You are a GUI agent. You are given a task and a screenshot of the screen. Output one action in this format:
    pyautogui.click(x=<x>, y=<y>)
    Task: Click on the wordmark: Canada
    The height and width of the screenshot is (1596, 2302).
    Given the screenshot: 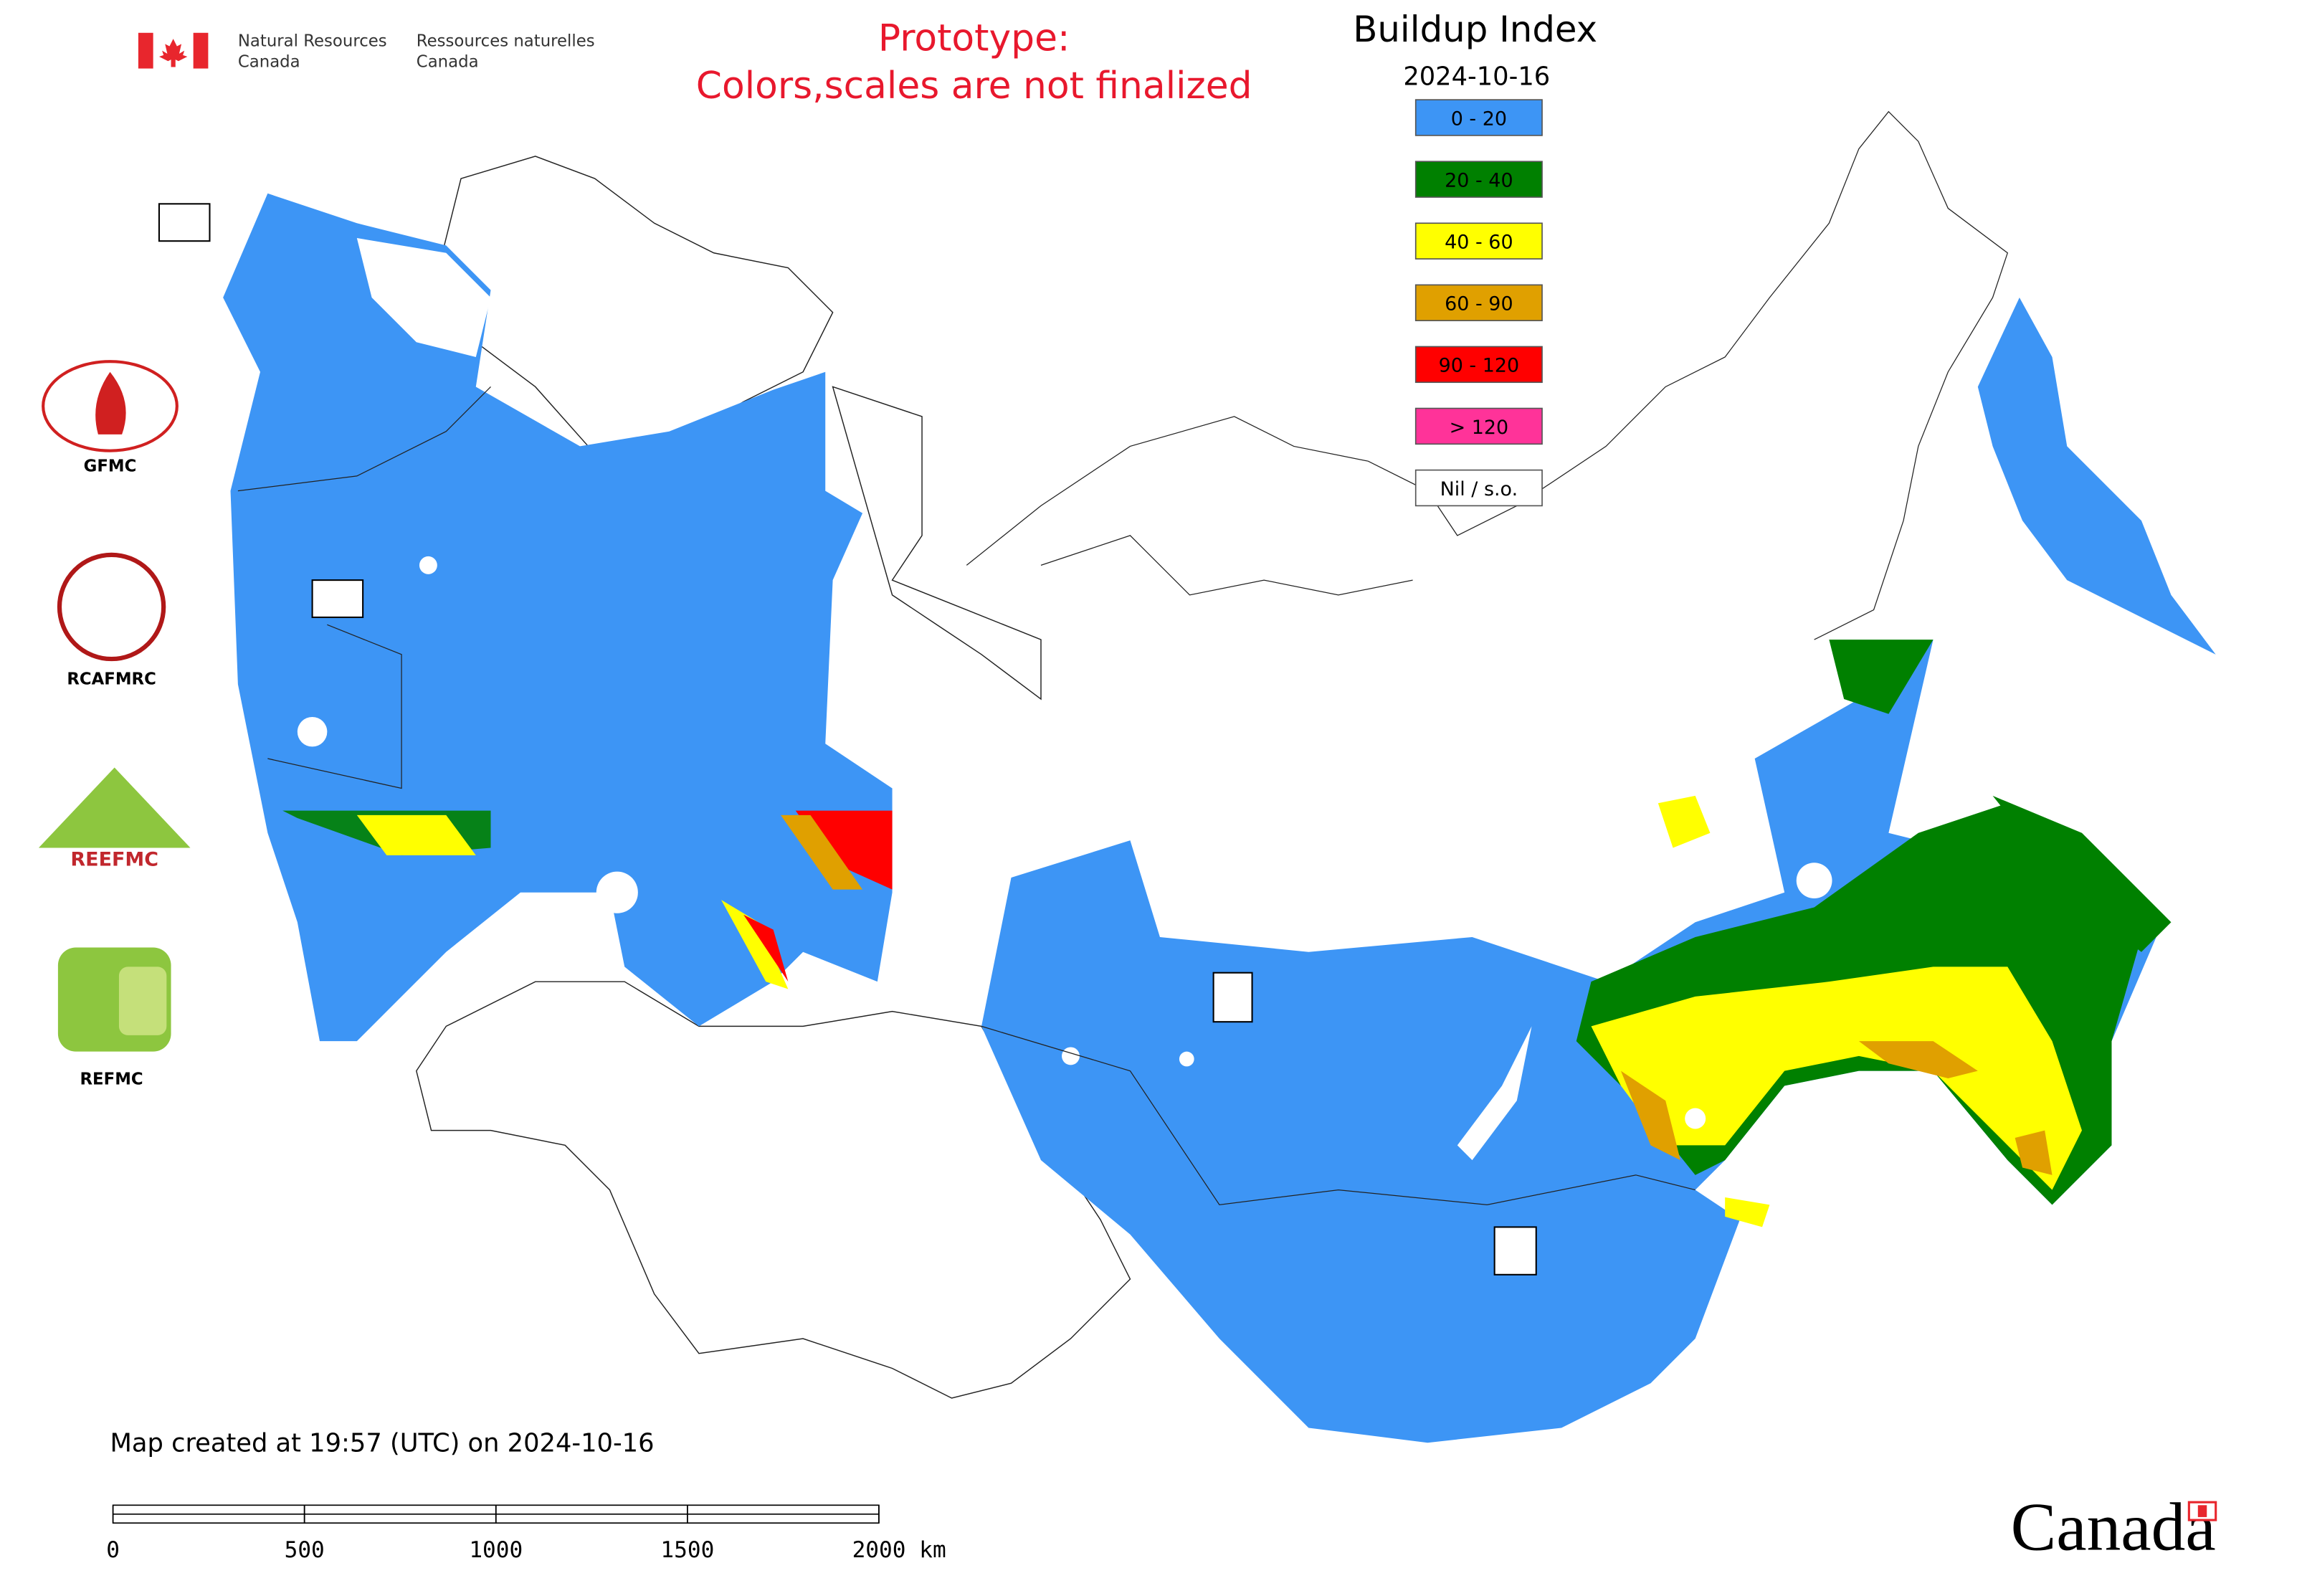 What is the action you would take?
    pyautogui.click(x=2113, y=1527)
    